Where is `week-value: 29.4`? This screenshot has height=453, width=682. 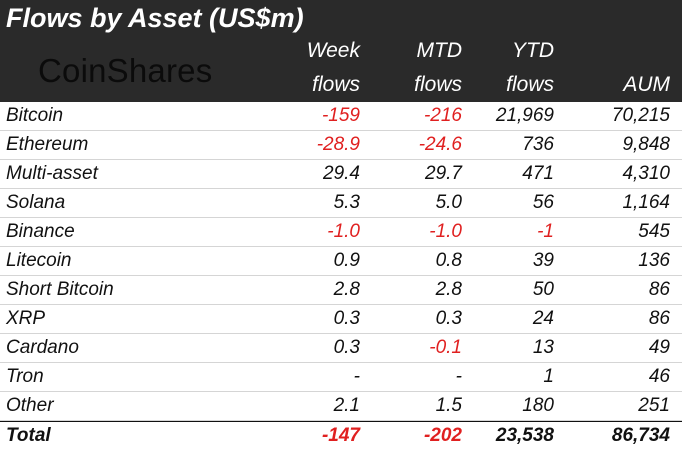
week-value: 29.4 is located at coordinates (341, 173).